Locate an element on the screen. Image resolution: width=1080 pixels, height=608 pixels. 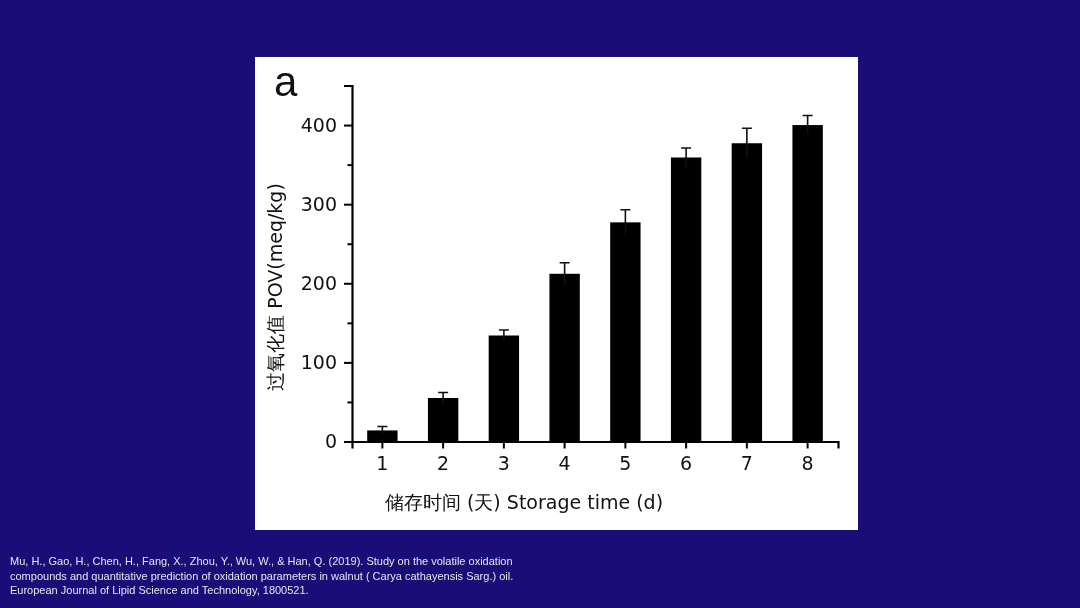
y-tick-label: 100 is located at coordinates (318, 361).